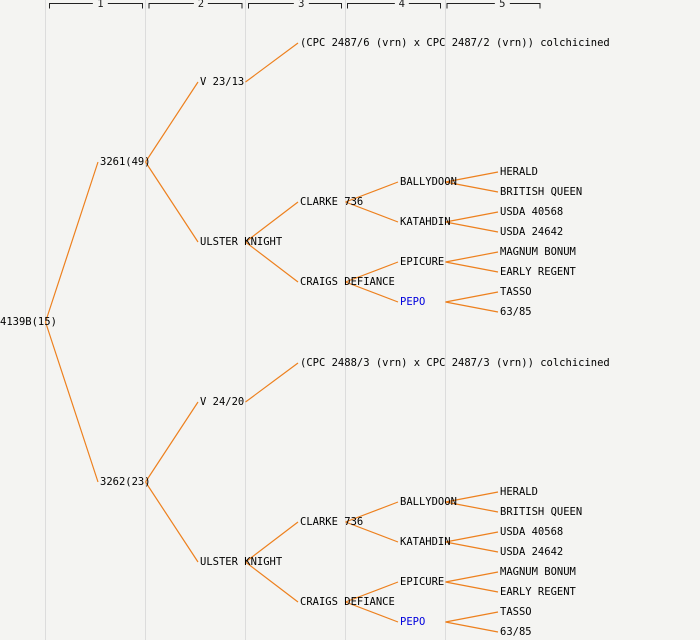  I want to click on pedigree-node: 4139B(15), so click(28, 322).